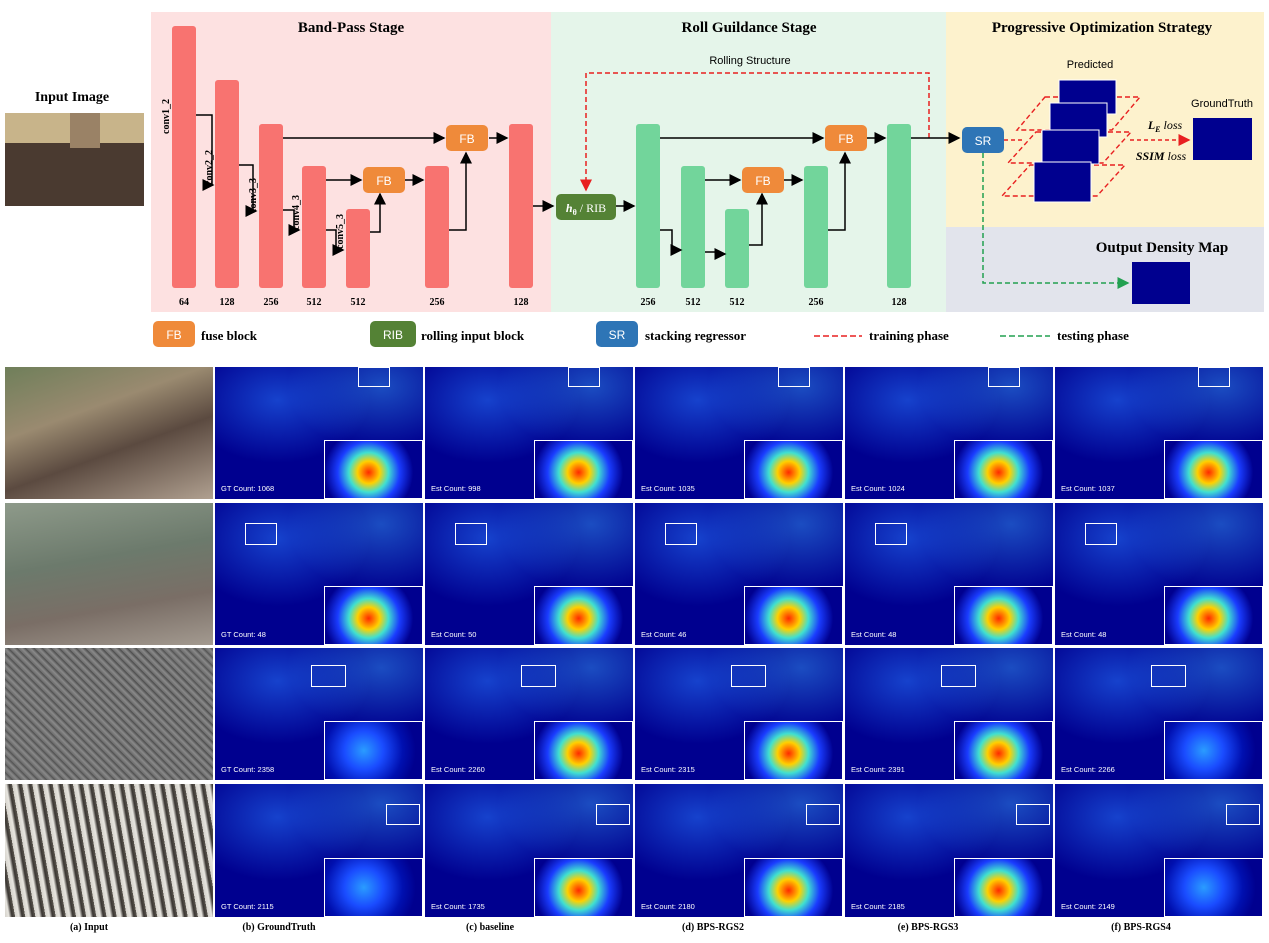  I want to click on svg-text: 64, so click(184, 302).